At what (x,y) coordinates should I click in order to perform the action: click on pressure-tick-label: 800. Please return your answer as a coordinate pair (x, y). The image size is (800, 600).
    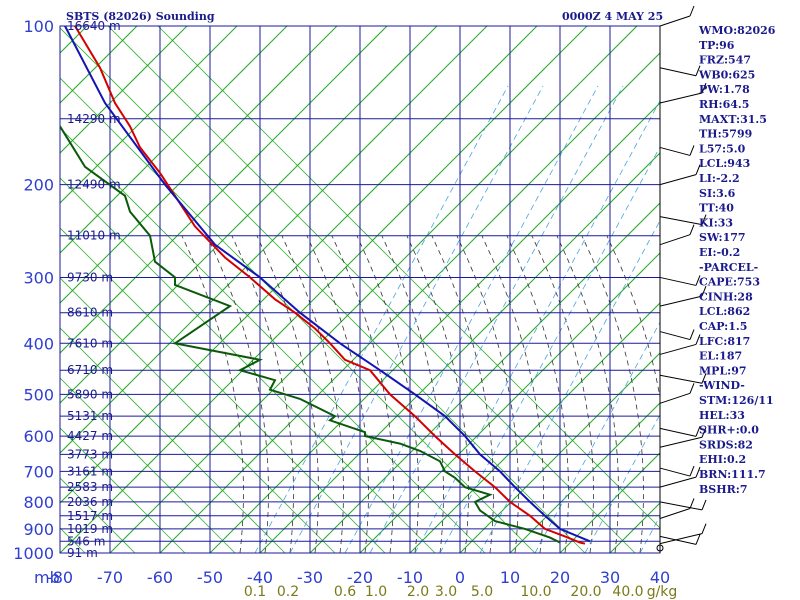
    Looking at the image, I should click on (38, 502).